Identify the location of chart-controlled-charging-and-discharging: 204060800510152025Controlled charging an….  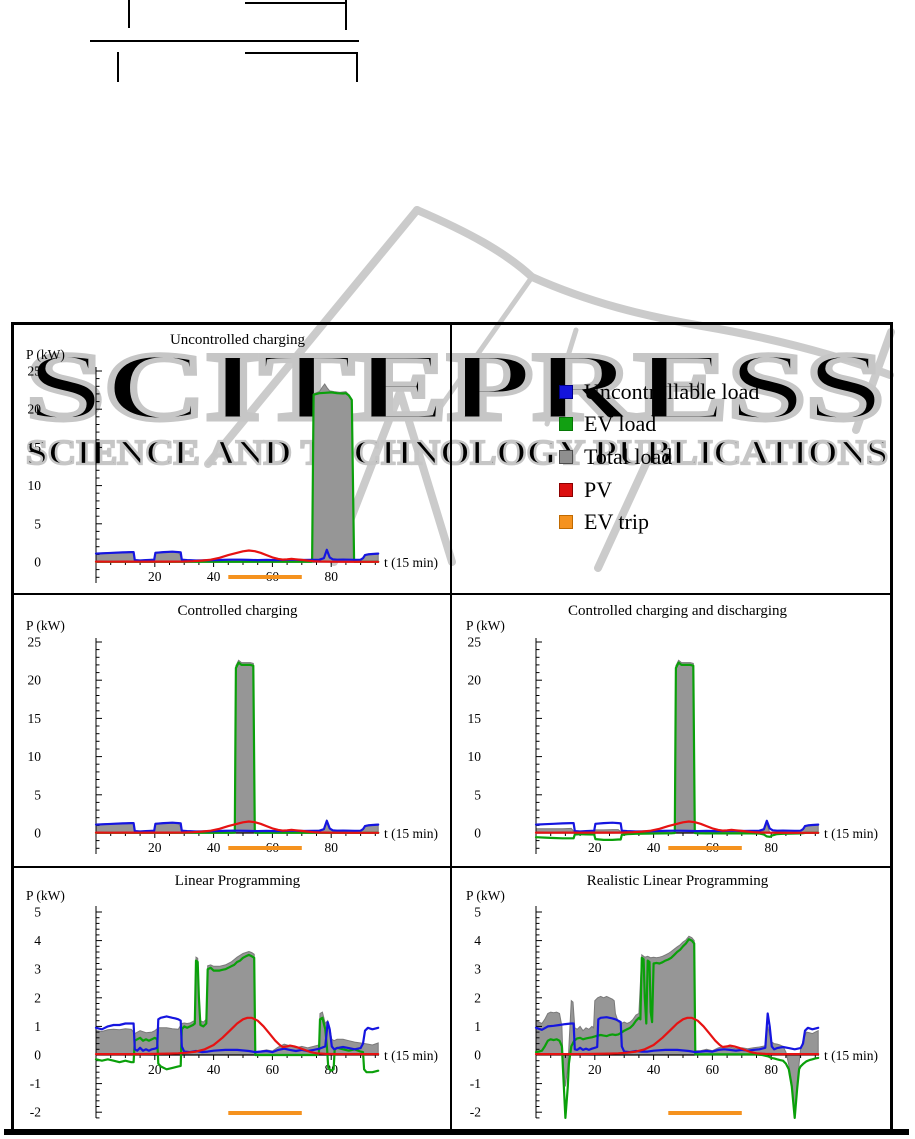
(672, 729).